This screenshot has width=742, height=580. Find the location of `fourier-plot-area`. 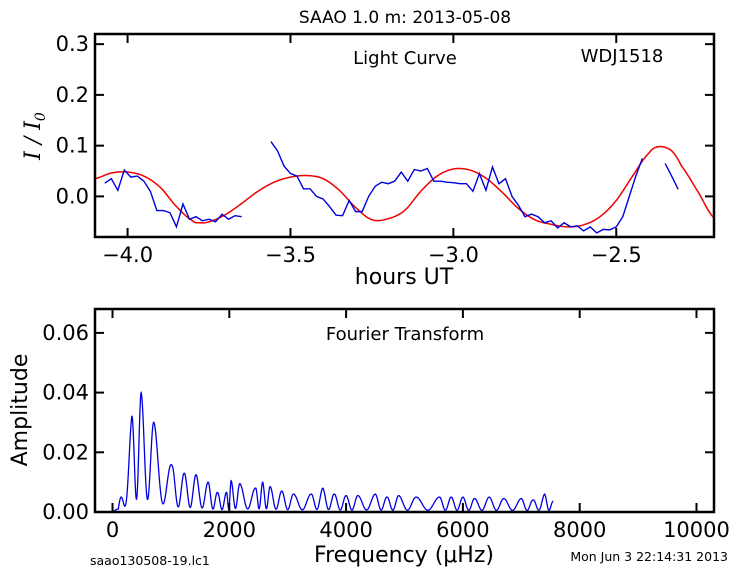

fourier-plot-area is located at coordinates (333, 451).